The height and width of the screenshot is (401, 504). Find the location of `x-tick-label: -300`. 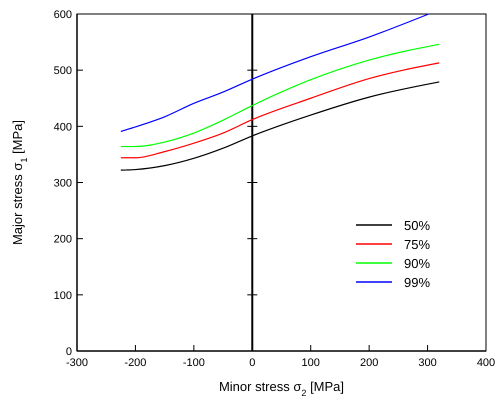

x-tick-label: -300 is located at coordinates (77, 363).